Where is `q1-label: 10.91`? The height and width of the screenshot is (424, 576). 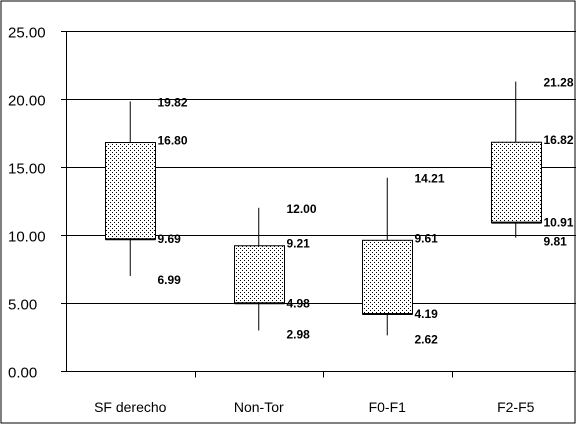 q1-label: 10.91 is located at coordinates (559, 223).